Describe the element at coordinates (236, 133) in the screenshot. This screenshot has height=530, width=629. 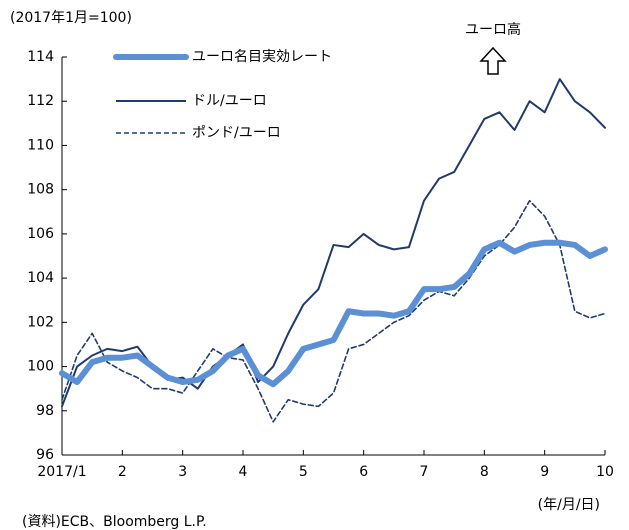
I see `legend-label: ポンド/ユーロ` at that location.